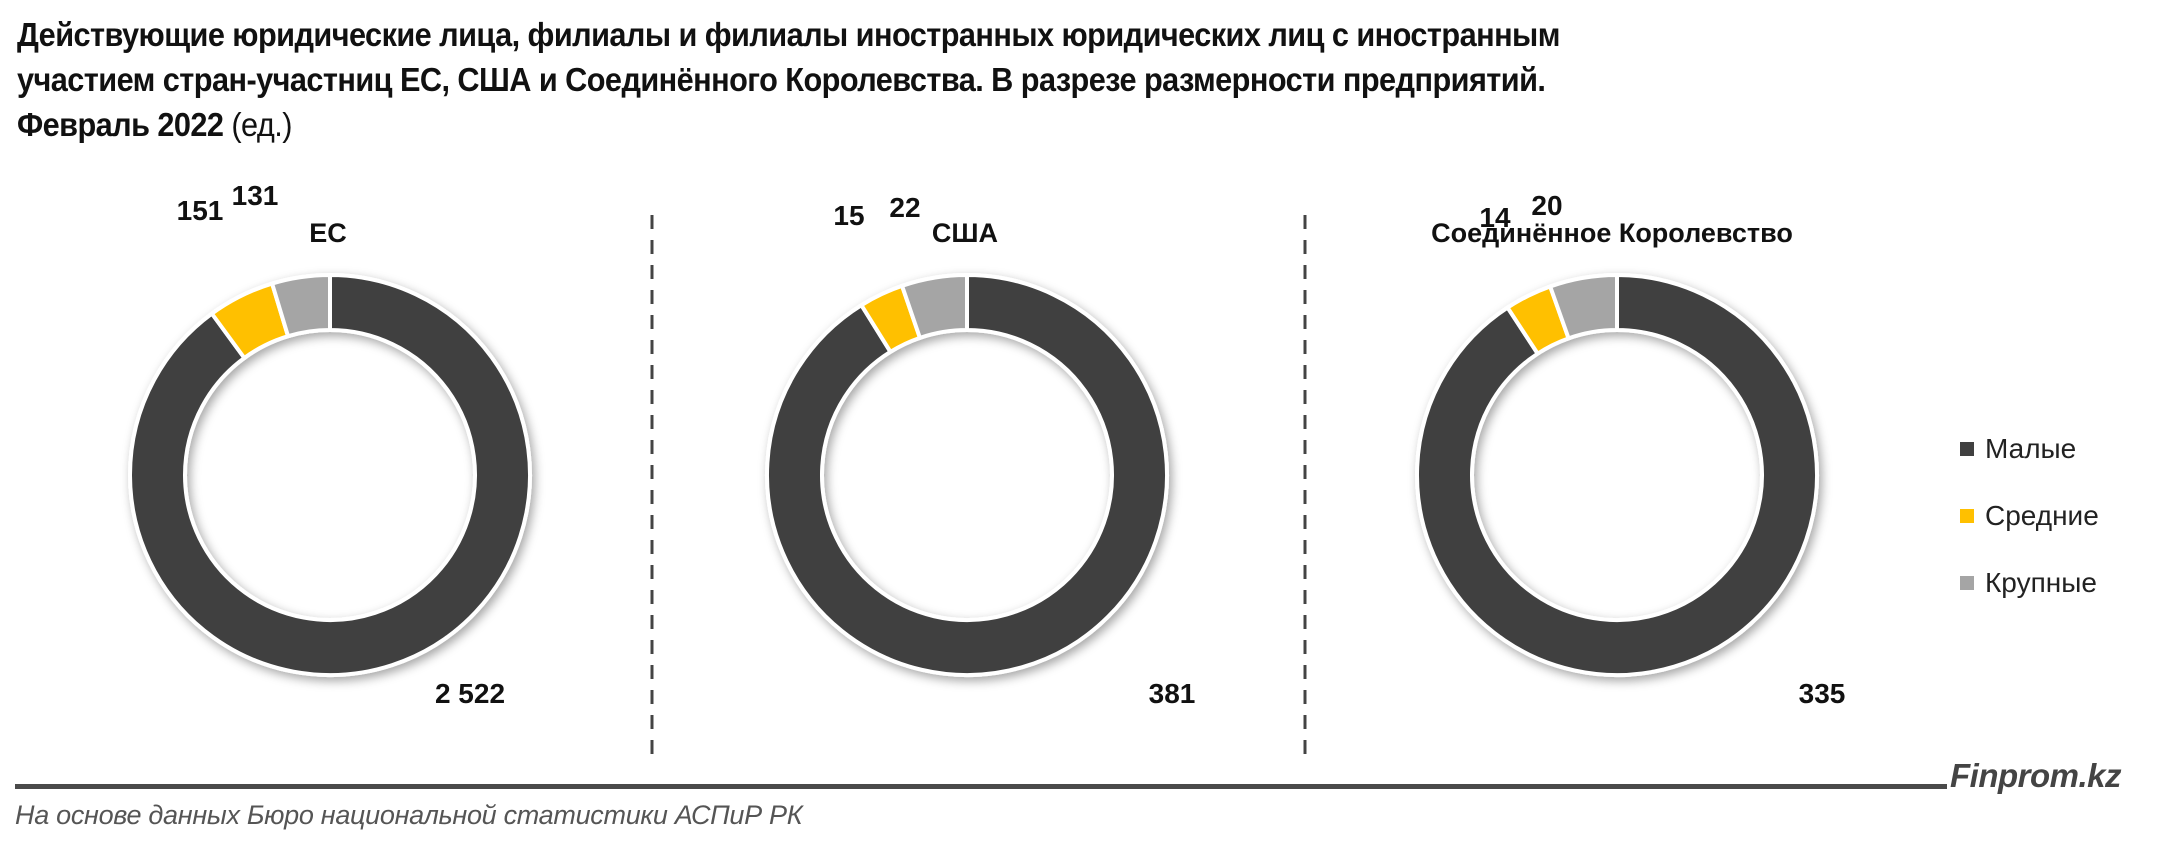  I want to click on chart-period: Февраль 2022, so click(120, 124).